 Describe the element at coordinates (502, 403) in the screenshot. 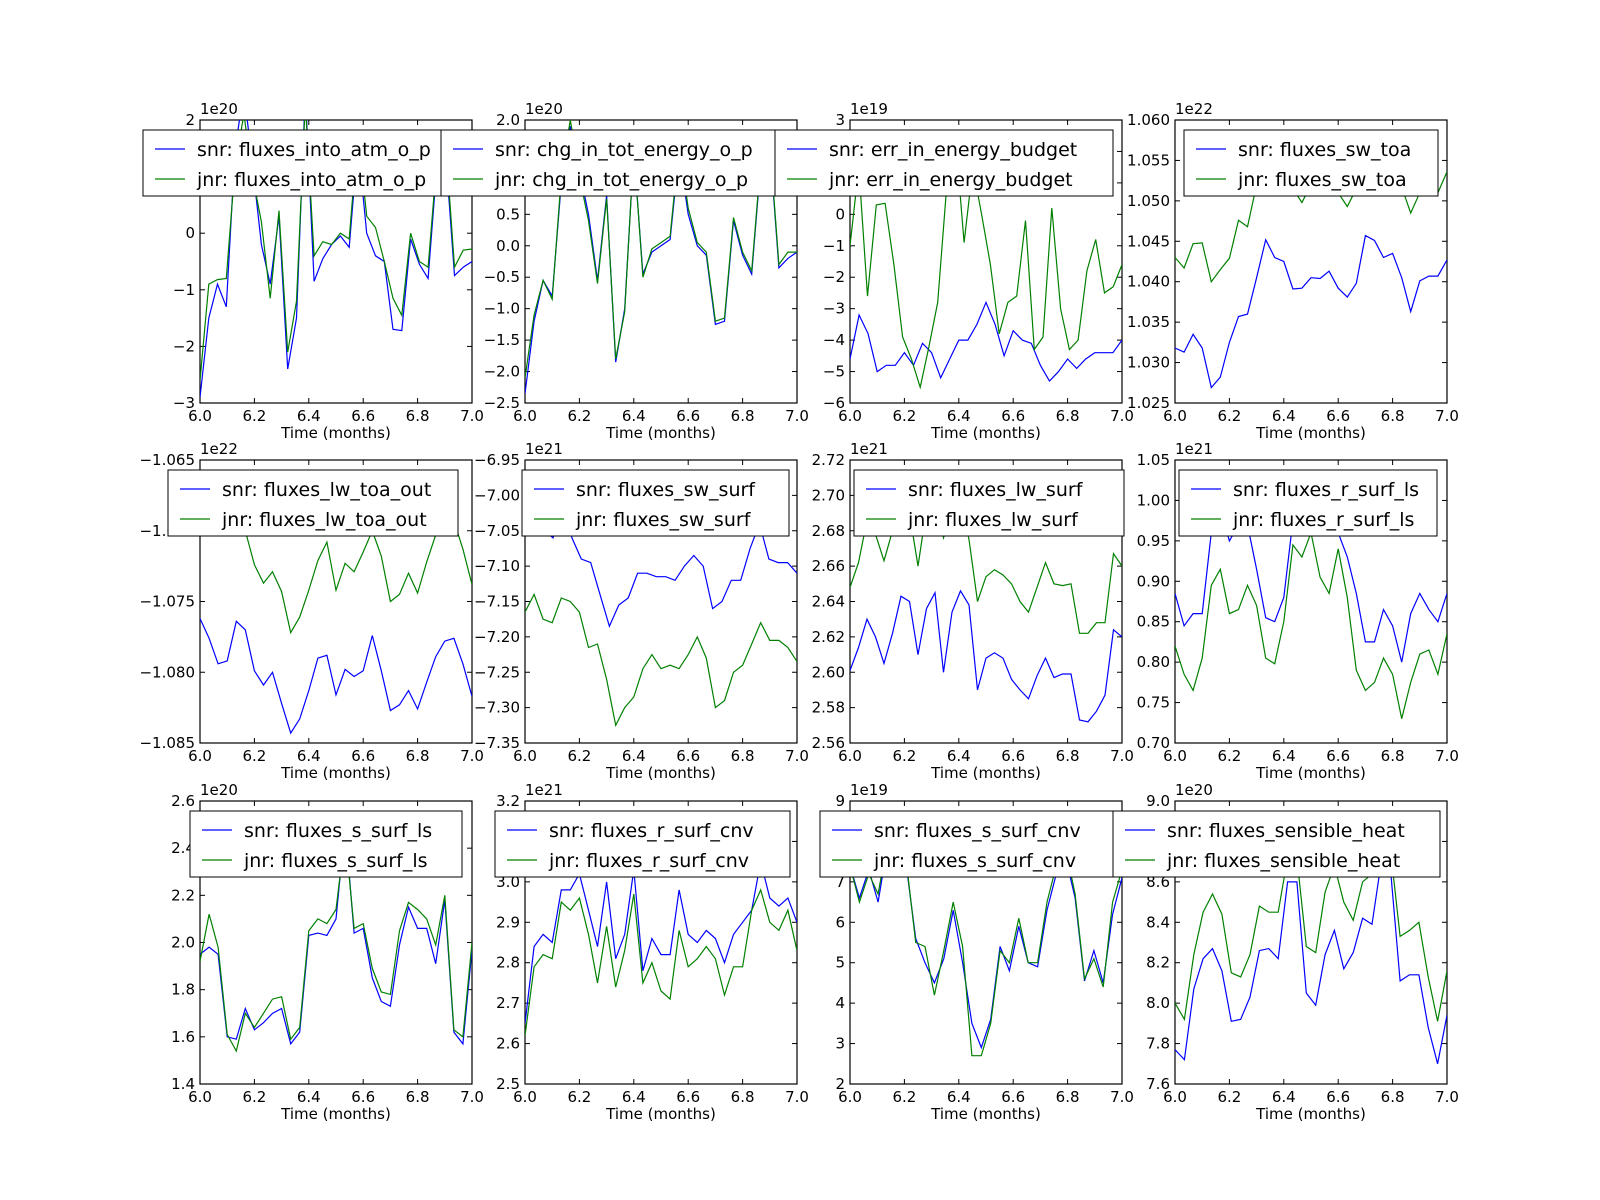

I see `y-tick-label: −2.5` at that location.